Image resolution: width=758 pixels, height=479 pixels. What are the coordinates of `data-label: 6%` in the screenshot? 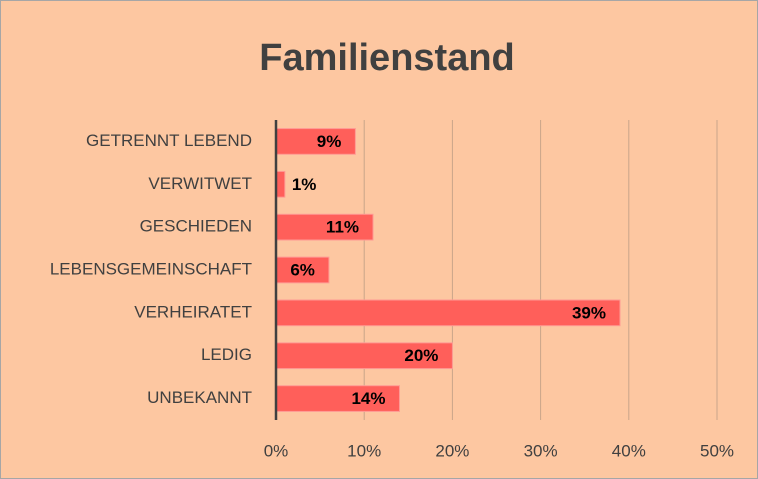 It's located at (302, 269).